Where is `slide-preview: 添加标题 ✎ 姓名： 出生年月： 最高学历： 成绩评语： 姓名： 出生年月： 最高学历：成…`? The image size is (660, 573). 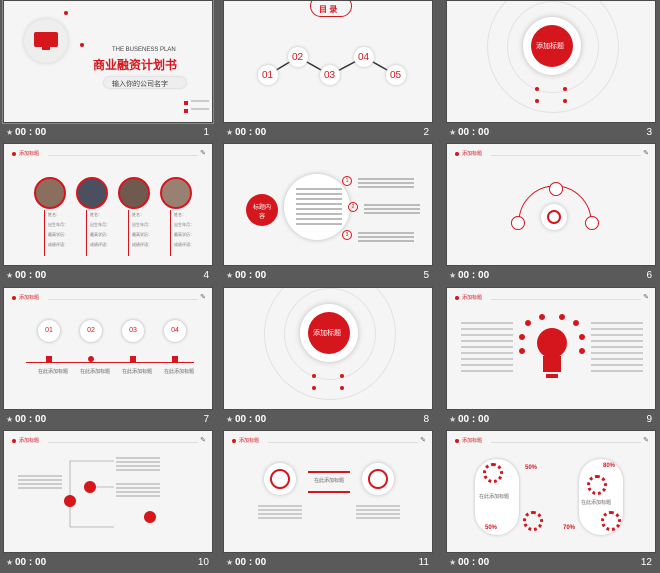
slide-preview: 添加标题 ✎ 姓名： 出生年月： 最高学历： 成绩评语： 姓名： 出生年月： 最高学历：成… is located at coordinates (108, 204).